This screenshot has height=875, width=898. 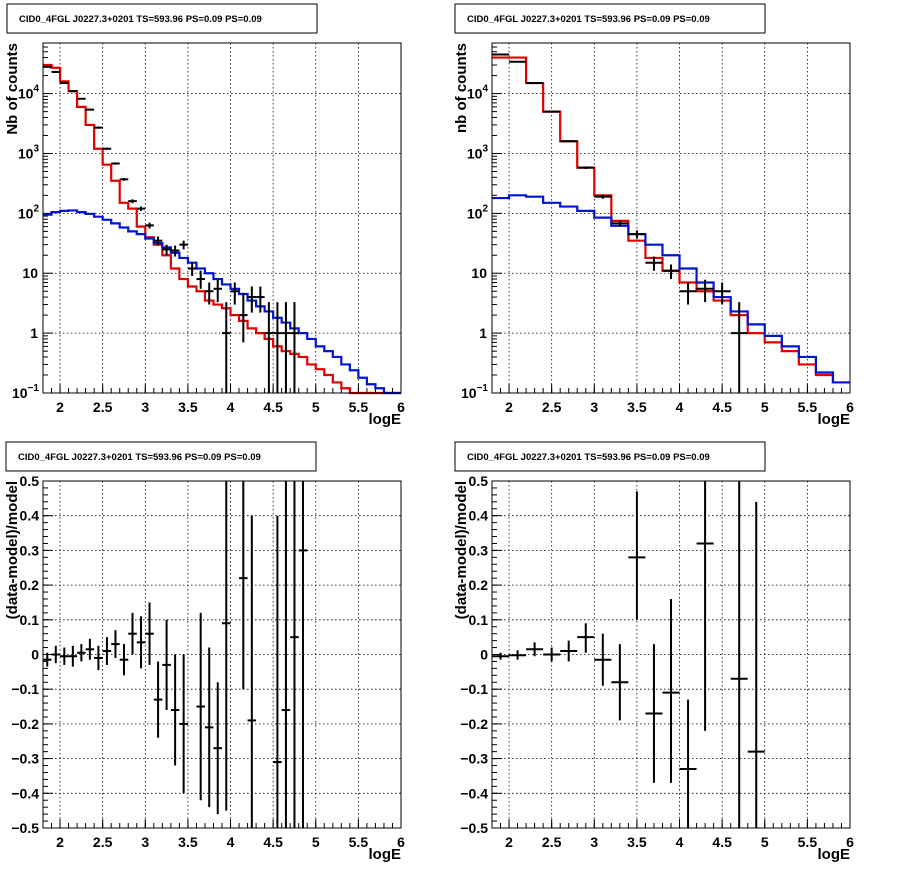 What do you see at coordinates (222, 302) in the screenshot?
I see `source-model-histogram` at bounding box center [222, 302].